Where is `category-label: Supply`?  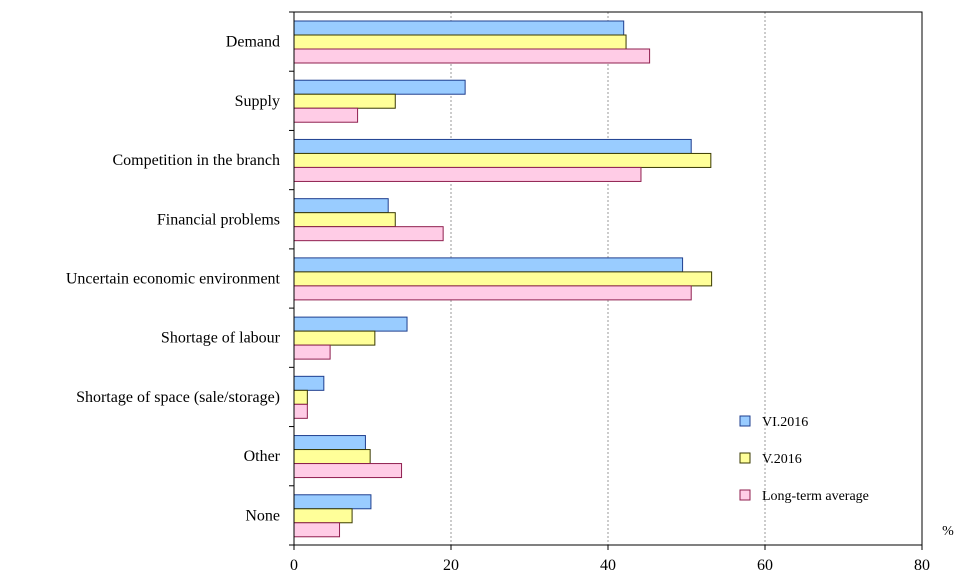
category-label: Supply is located at coordinates (257, 101).